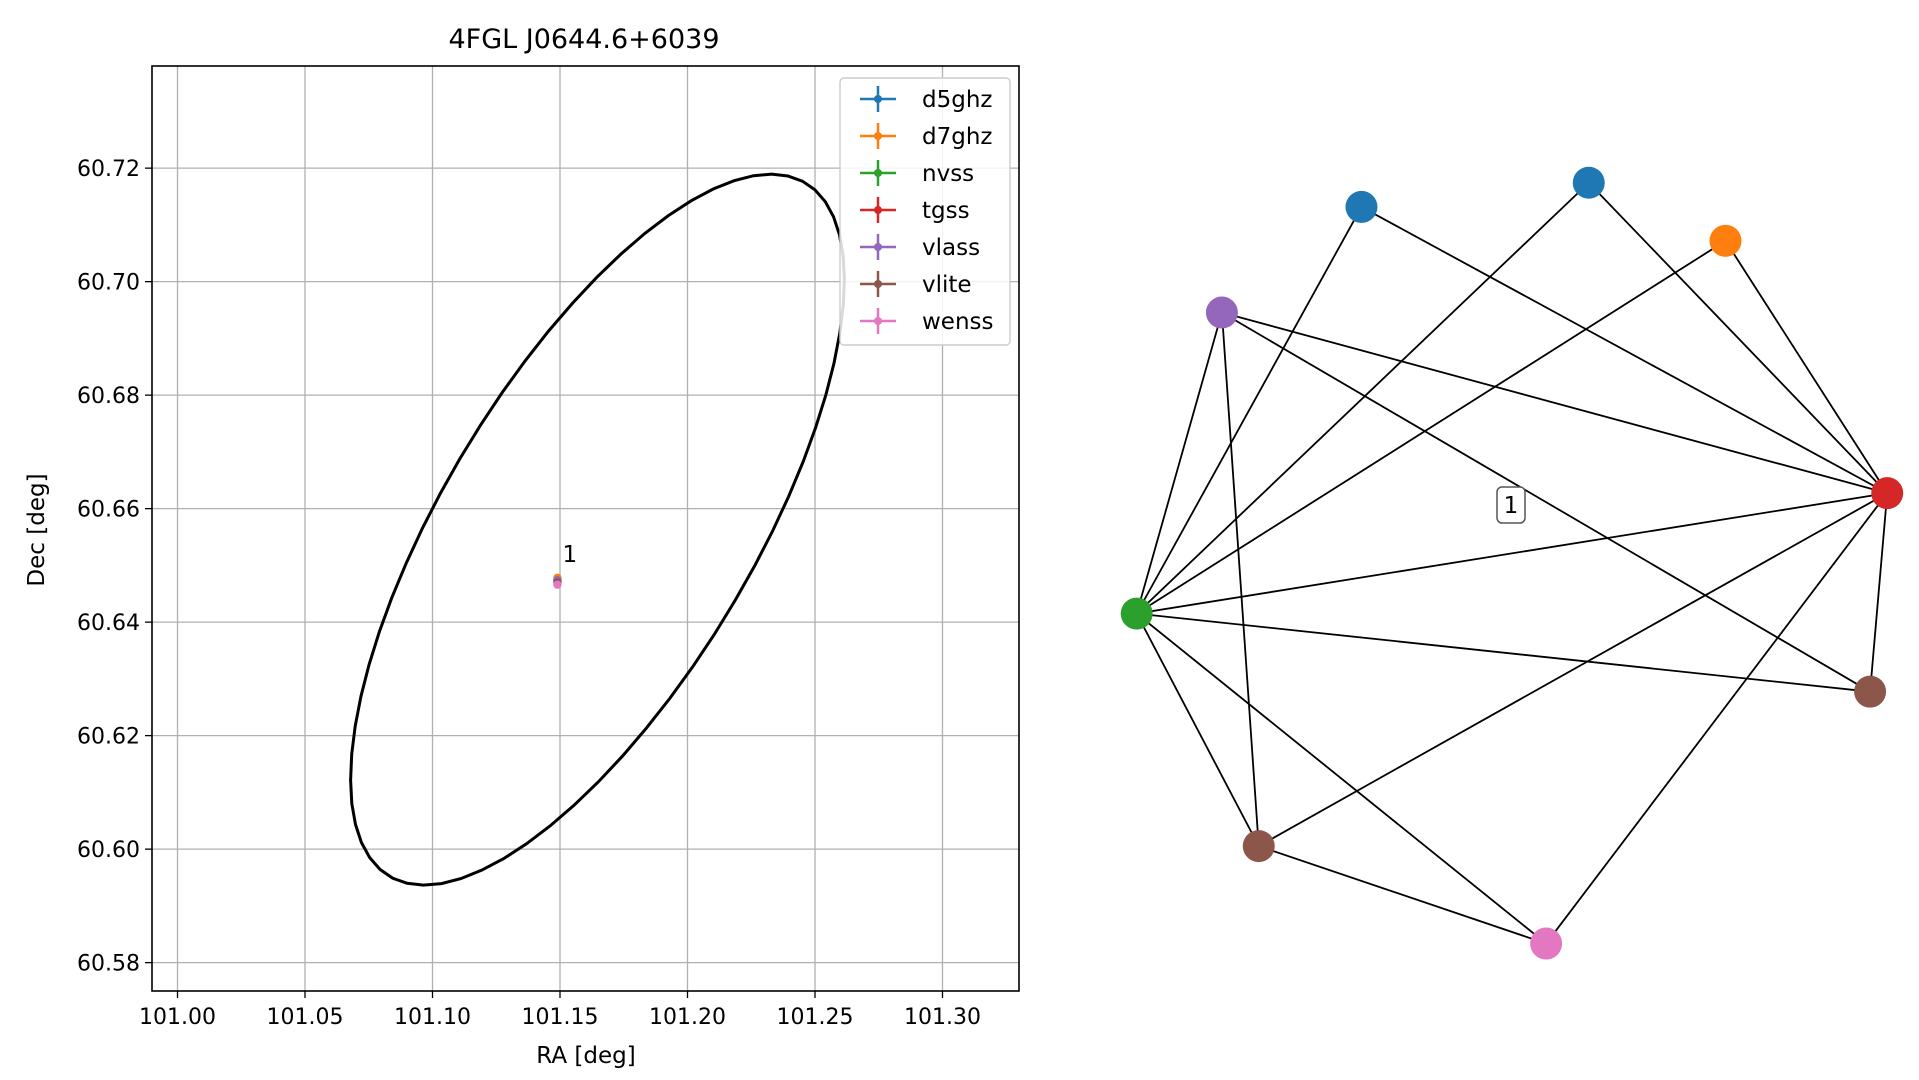 Image resolution: width=1919 pixels, height=1080 pixels. I want to click on legend-label: tgss, so click(946, 211).